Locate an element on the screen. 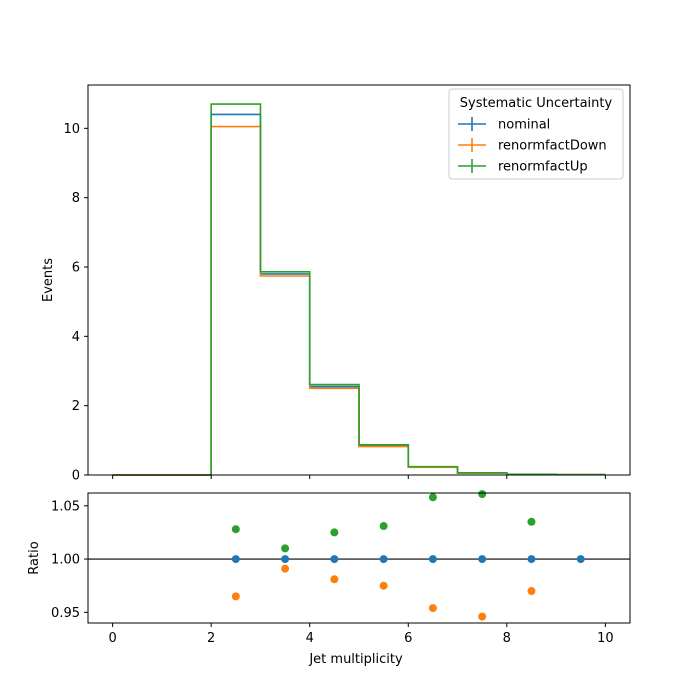 Image resolution: width=700 pixels, height=700 pixels. events-y-tick-label: 6 is located at coordinates (76, 268).